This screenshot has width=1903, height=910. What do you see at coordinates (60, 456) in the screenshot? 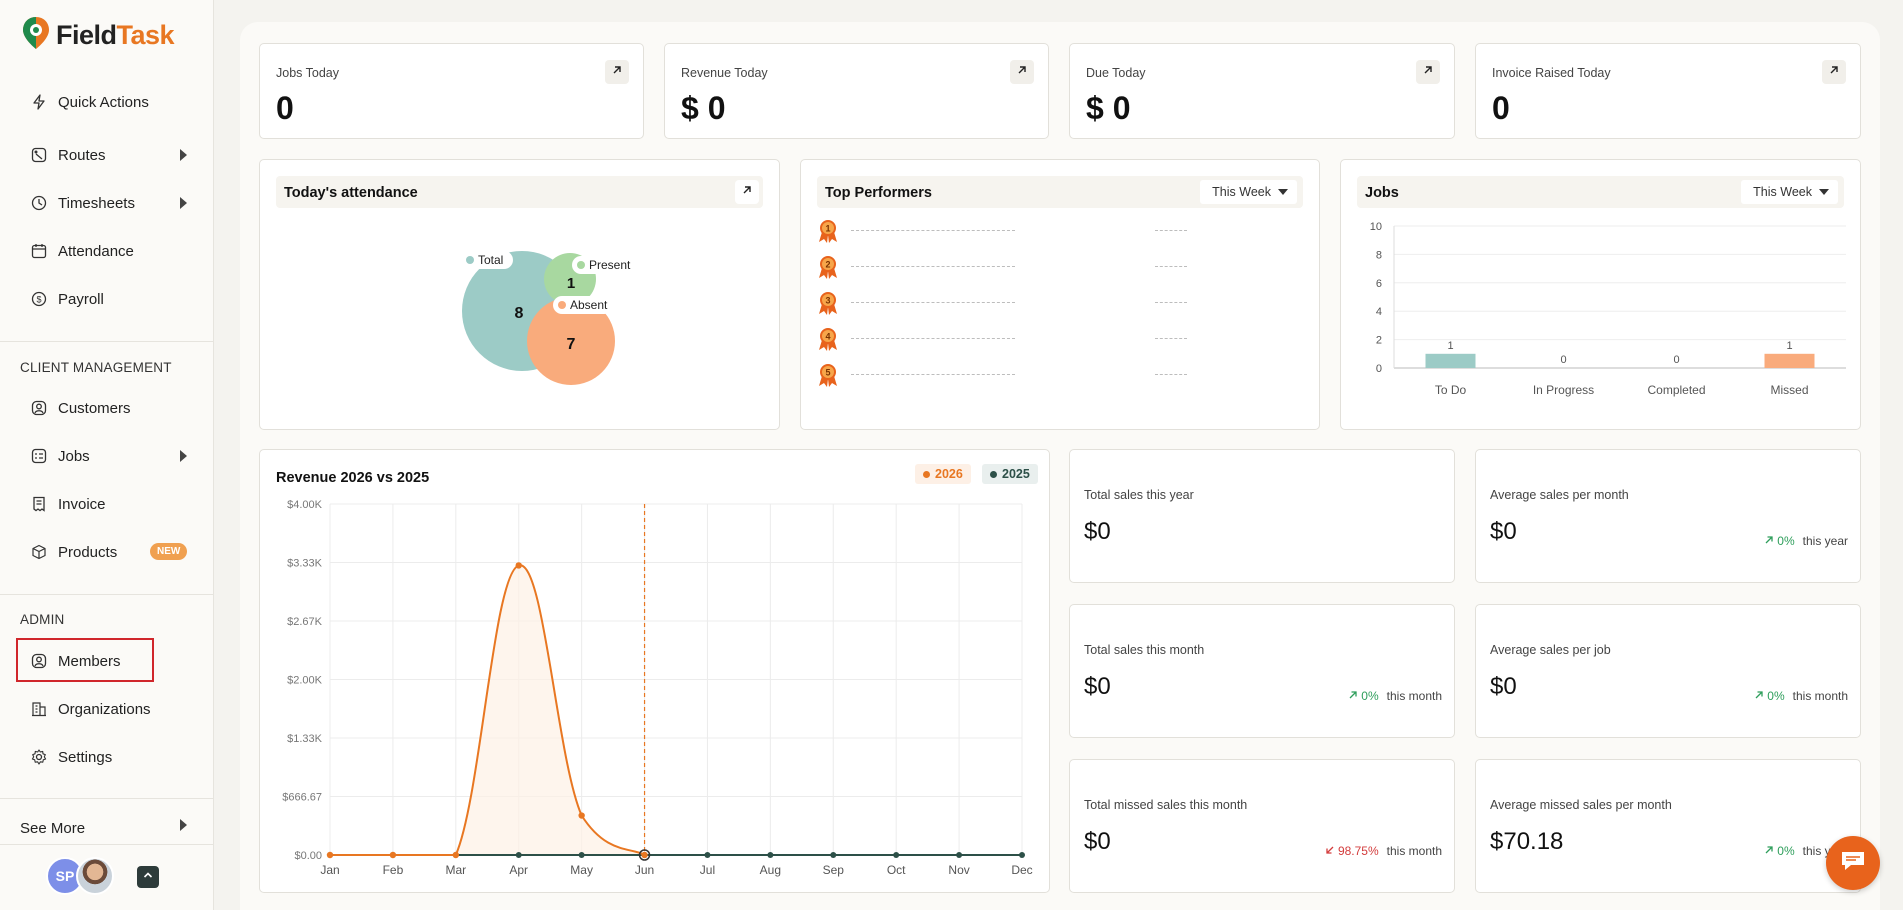
I see `sidebar-item-jobs: Jobs` at bounding box center [60, 456].